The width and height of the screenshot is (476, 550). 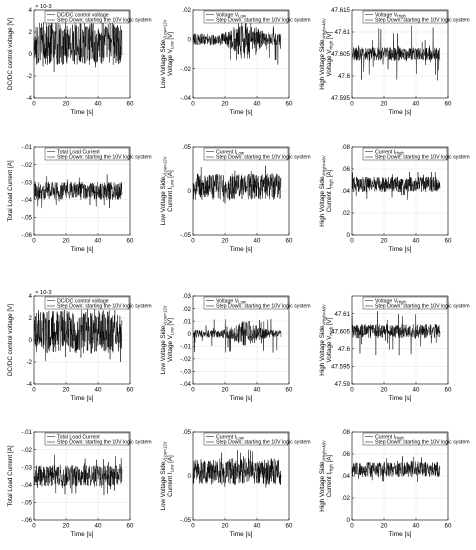 I want to click on y-tick-label: .04, so click(x=345, y=191).